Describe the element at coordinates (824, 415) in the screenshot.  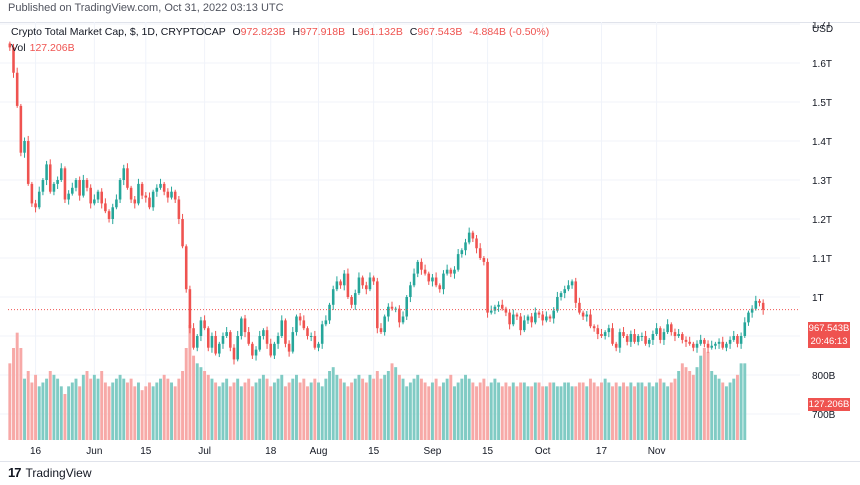
I see `y-tick-label: 700B` at that location.